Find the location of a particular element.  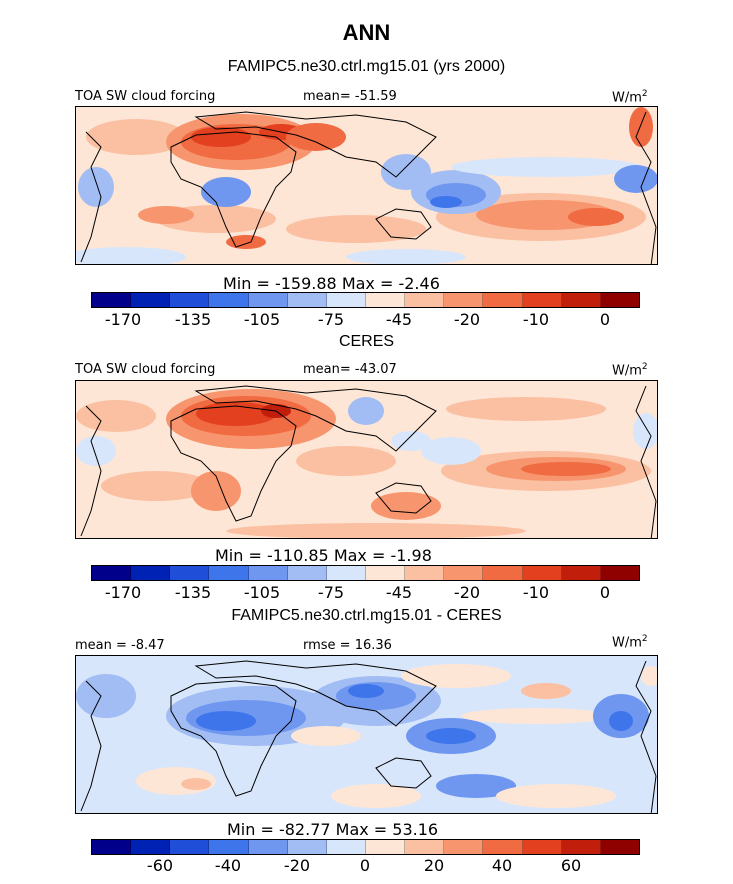

panel-1-field-label: TOA SW cloud forcing is located at coordinates (145, 96).